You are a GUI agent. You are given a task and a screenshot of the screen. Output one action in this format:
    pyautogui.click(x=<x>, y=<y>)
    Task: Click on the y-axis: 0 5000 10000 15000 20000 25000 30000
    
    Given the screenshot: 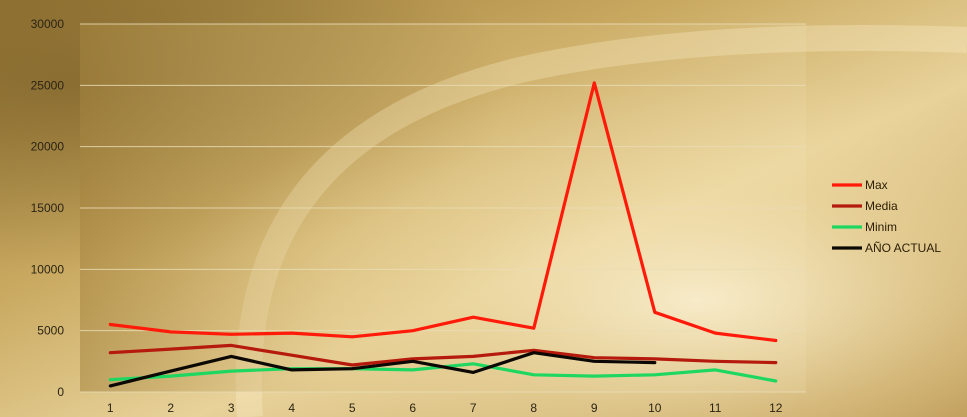 What is the action you would take?
    pyautogui.click(x=48, y=208)
    